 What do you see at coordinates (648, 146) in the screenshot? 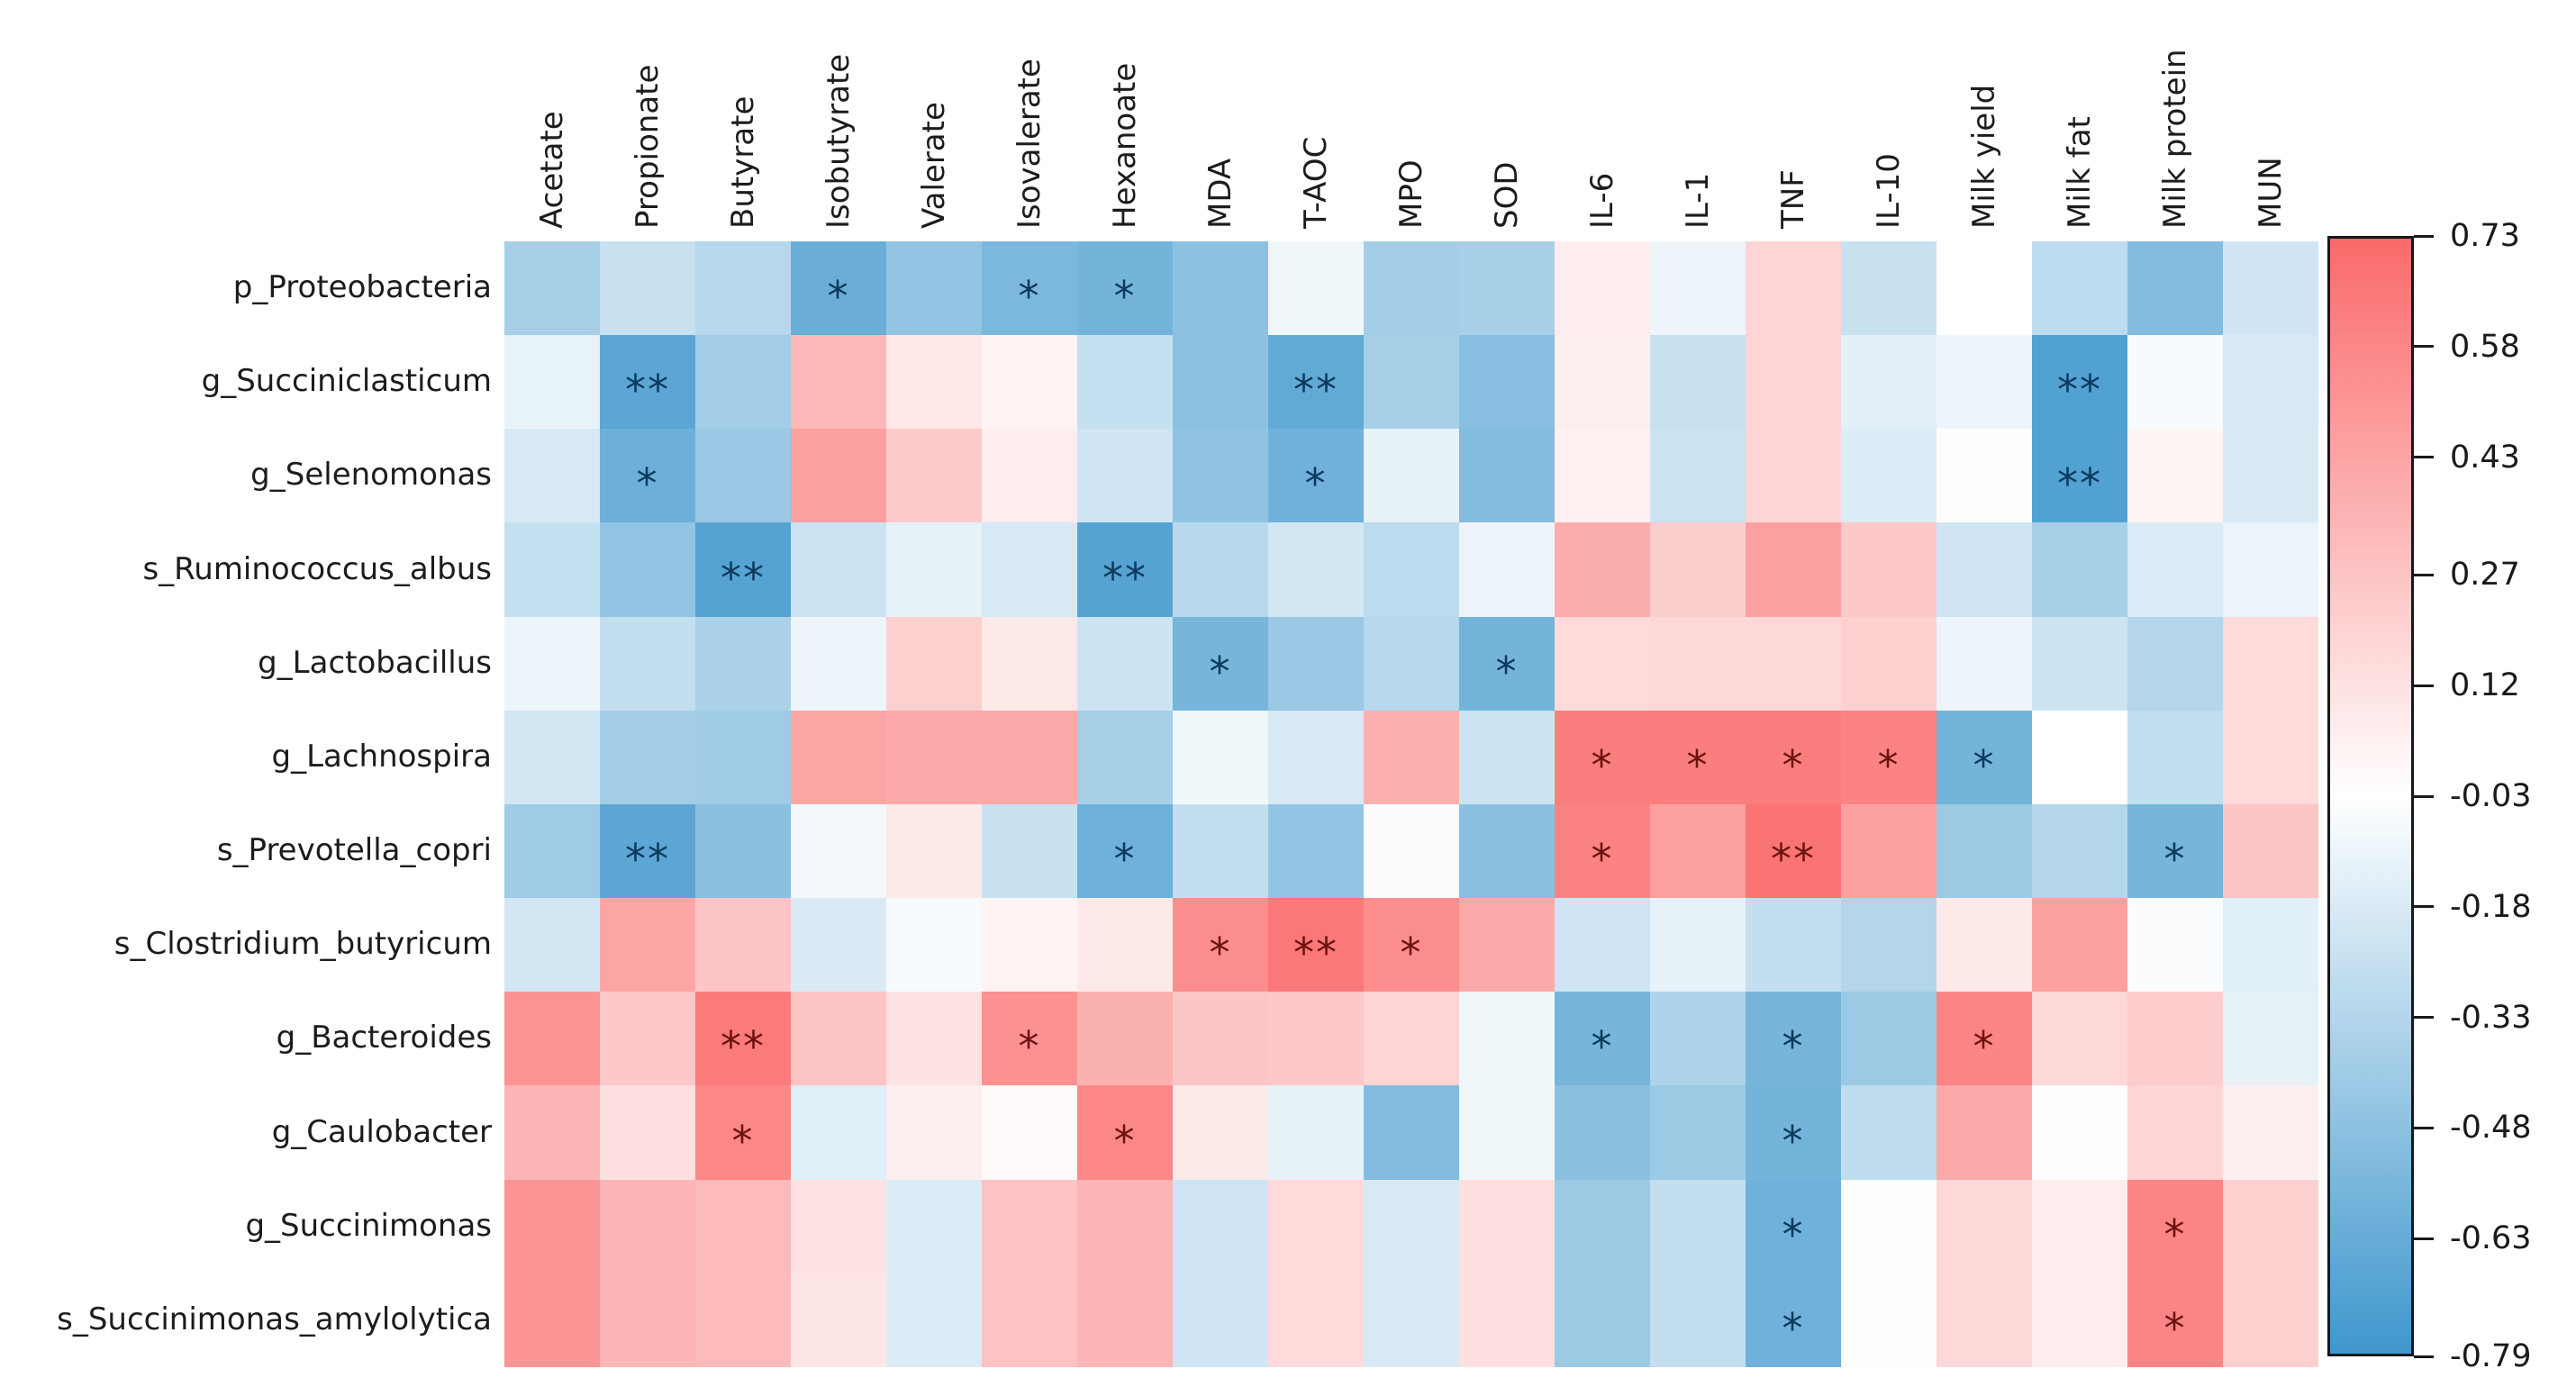
I see `column-label: Propionate` at bounding box center [648, 146].